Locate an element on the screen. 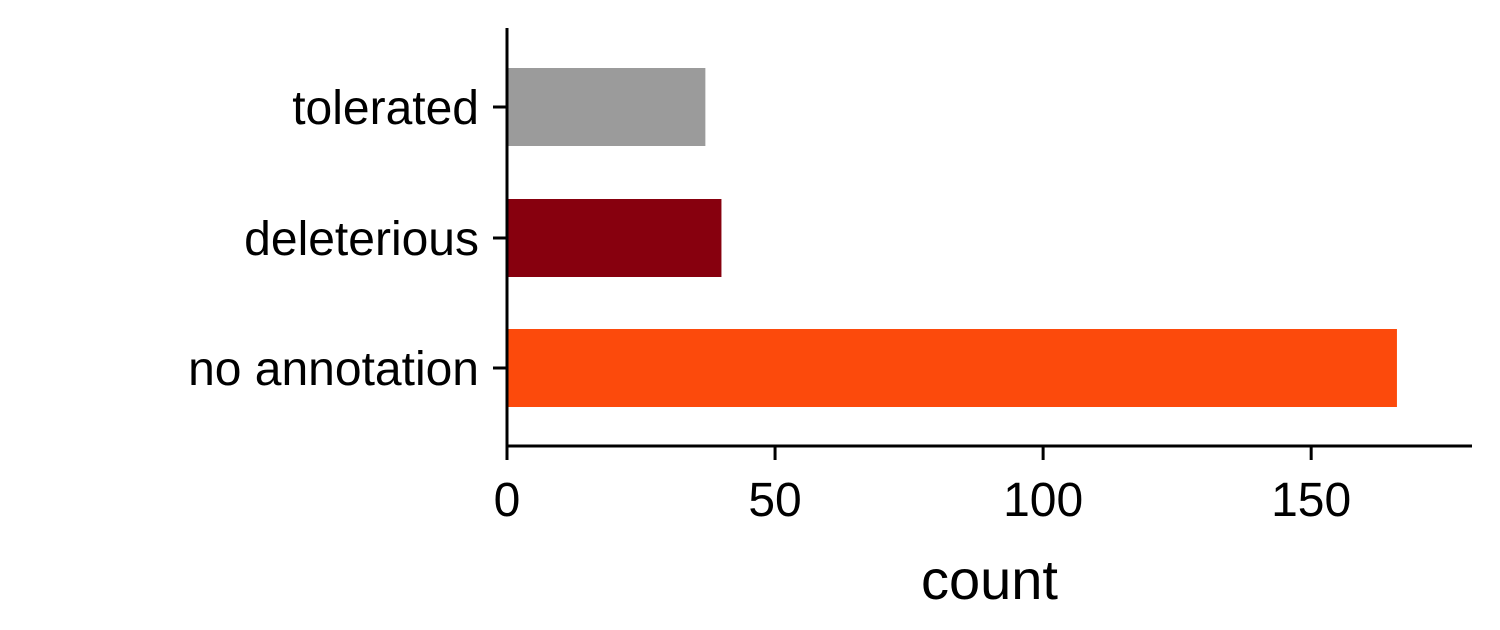 The image size is (1500, 630). x-tick-label: 50 is located at coordinates (774, 500).